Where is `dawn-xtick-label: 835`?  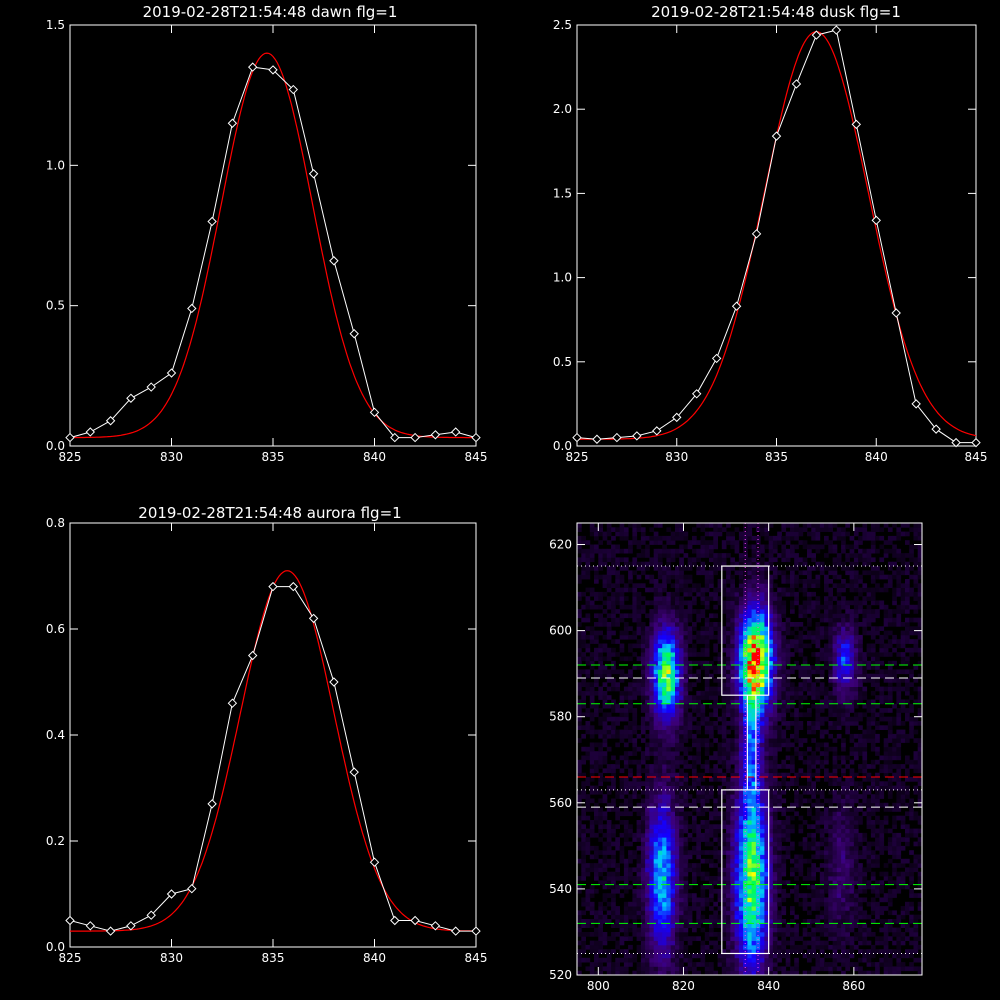
dawn-xtick-label: 835 is located at coordinates (273, 457).